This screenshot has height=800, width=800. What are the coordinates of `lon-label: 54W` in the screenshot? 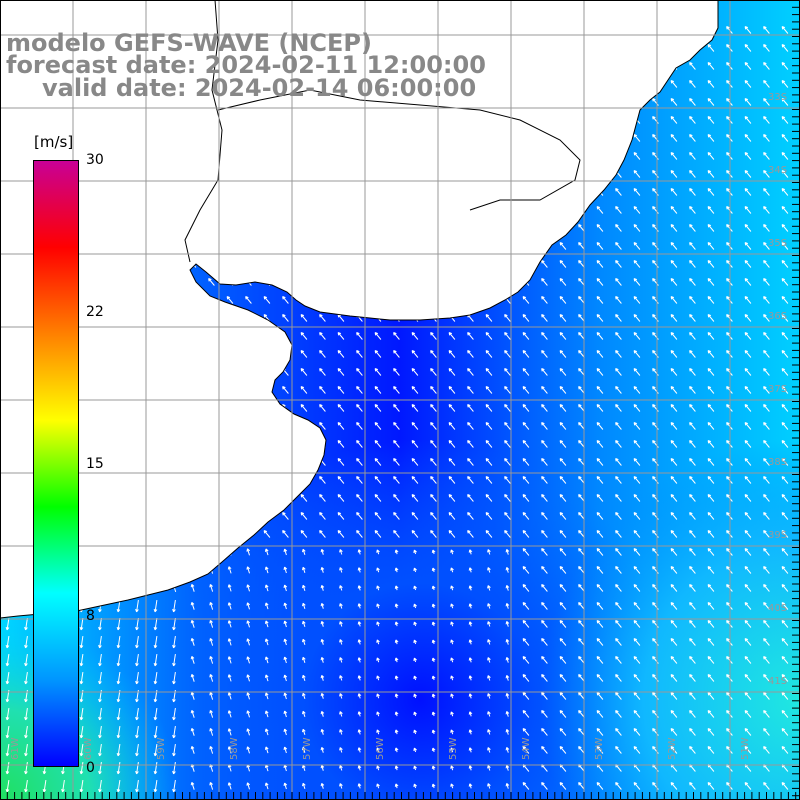 It's located at (526, 748).